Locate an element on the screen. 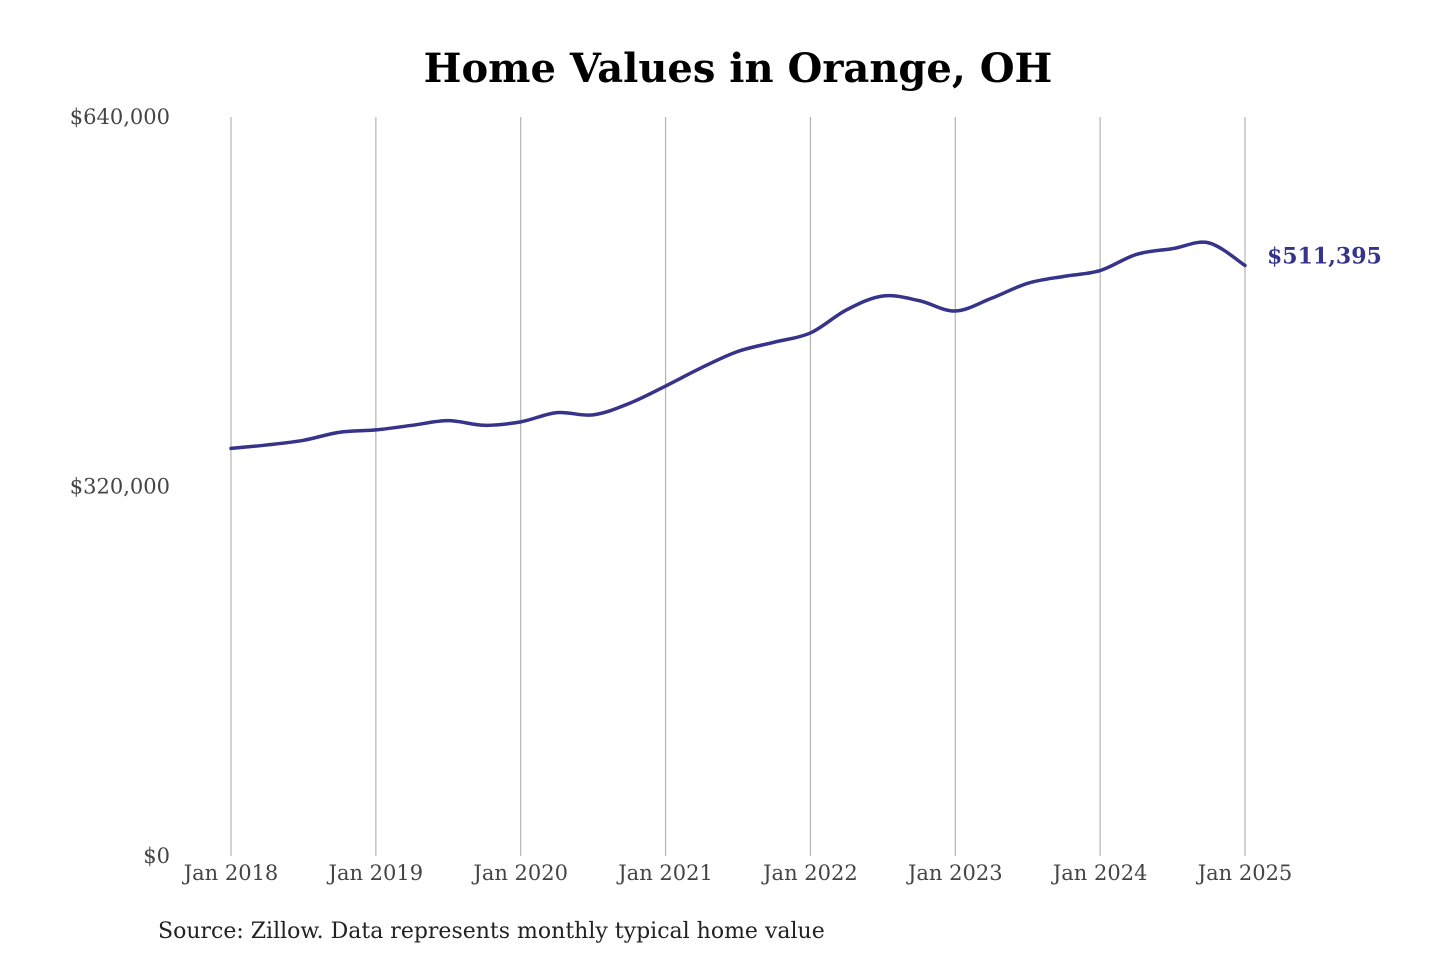 This screenshot has height=960, width=1440. x-tick-label-2: Jan 2020 is located at coordinates (519, 873).